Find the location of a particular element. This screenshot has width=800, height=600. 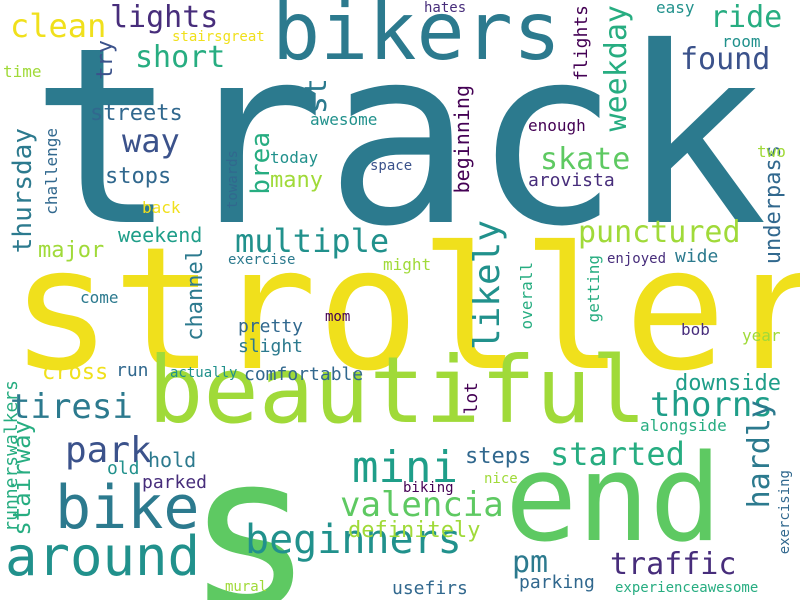

word-mural: mural is located at coordinates (246, 587).